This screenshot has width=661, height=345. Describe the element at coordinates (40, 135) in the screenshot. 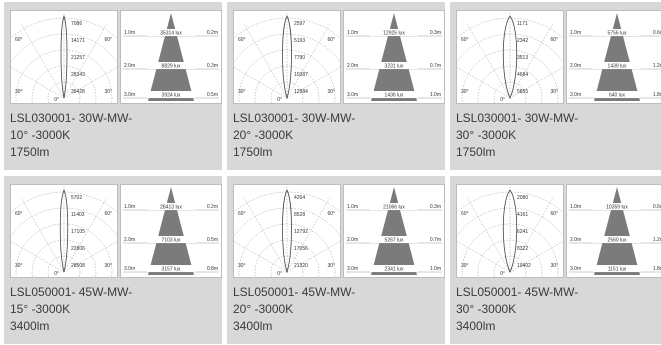

I see `beam-angle-cct: 10° -3000K` at that location.